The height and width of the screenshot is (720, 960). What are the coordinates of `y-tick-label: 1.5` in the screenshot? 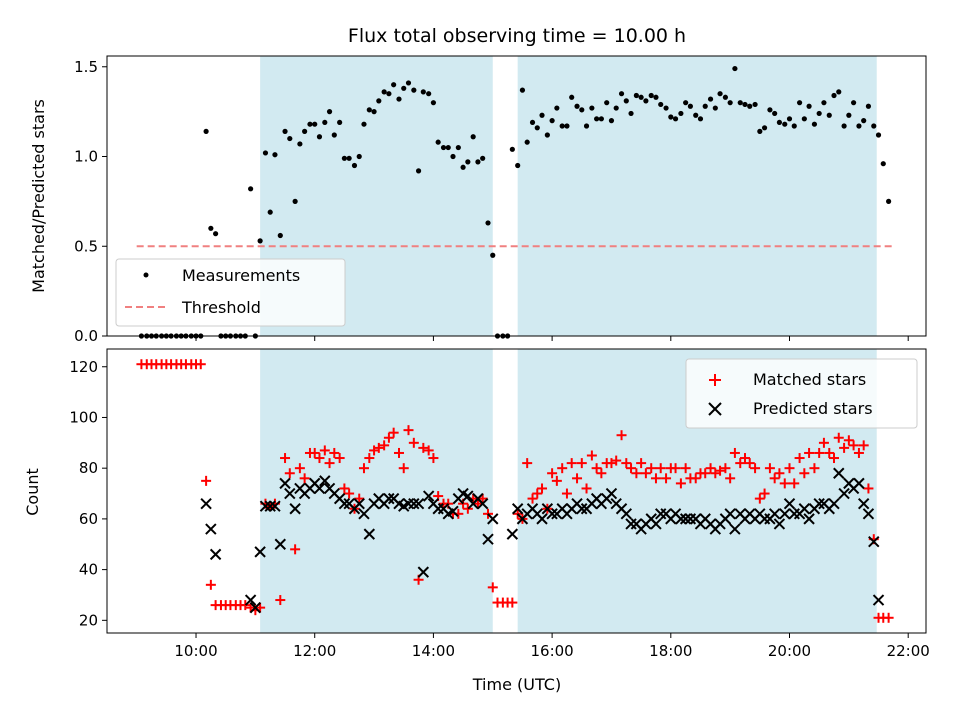 It's located at (86, 67).